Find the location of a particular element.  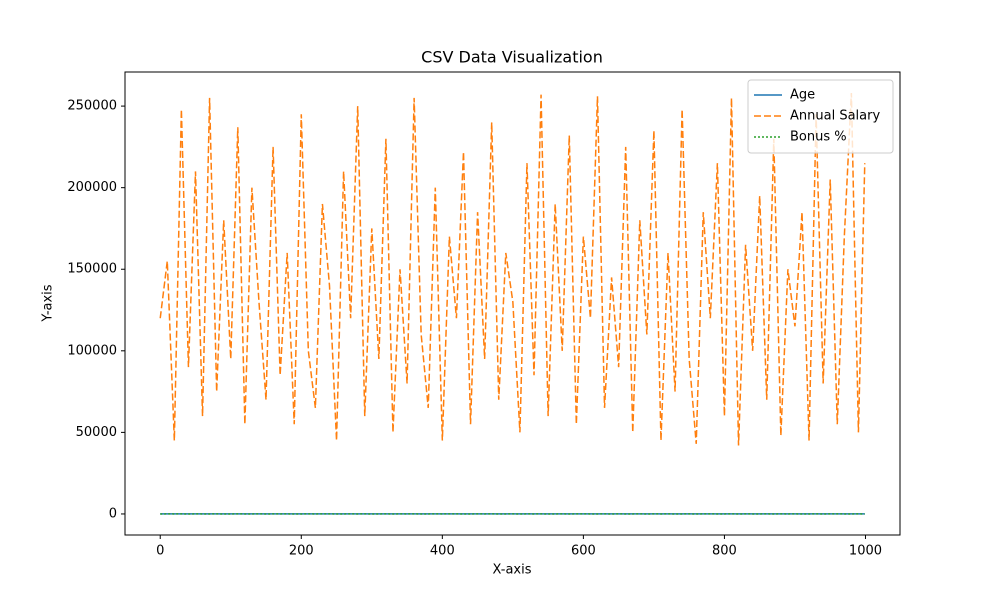

x-tick-label: 600 is located at coordinates (583, 551).